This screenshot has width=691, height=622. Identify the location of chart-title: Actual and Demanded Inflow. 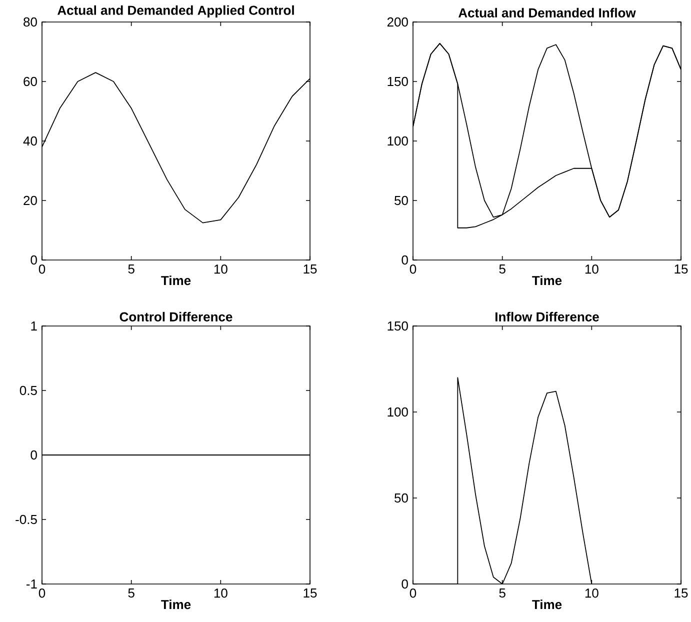
(547, 13).